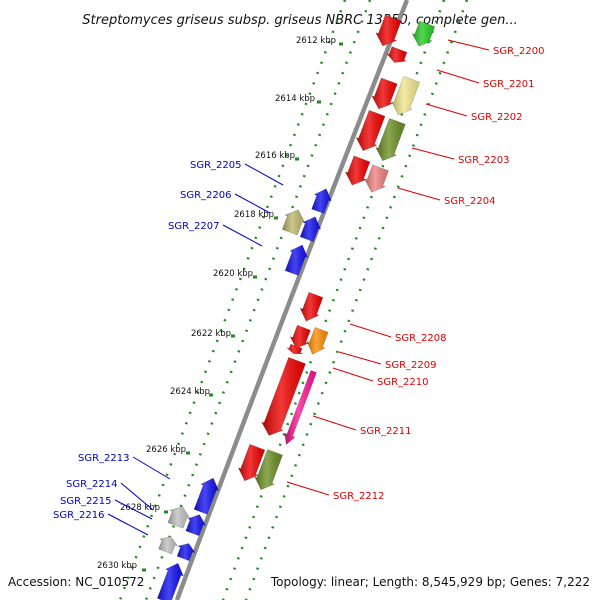 Image resolution: width=600 pixels, height=600 pixels. Describe the element at coordinates (254, 215) in the screenshot. I see `tick-label: 2618 kbp` at that location.